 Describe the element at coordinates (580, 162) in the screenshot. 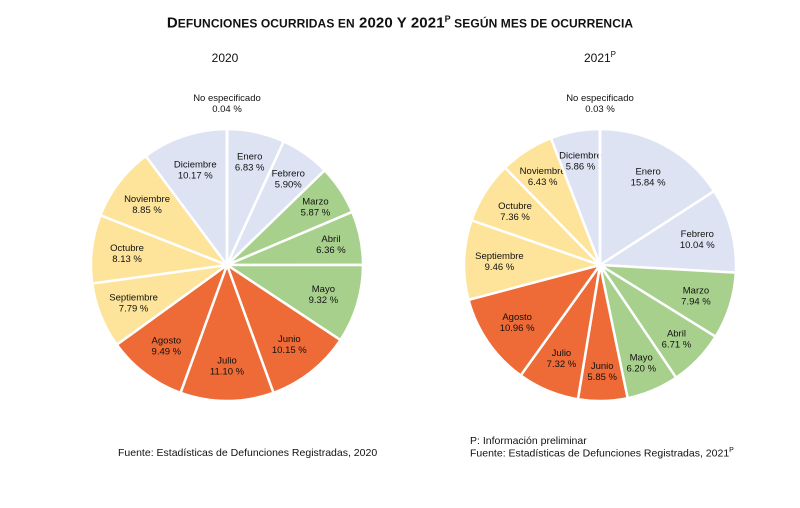

I see `pie-2021-label-diciembre: Diciembre 5.86 %` at that location.